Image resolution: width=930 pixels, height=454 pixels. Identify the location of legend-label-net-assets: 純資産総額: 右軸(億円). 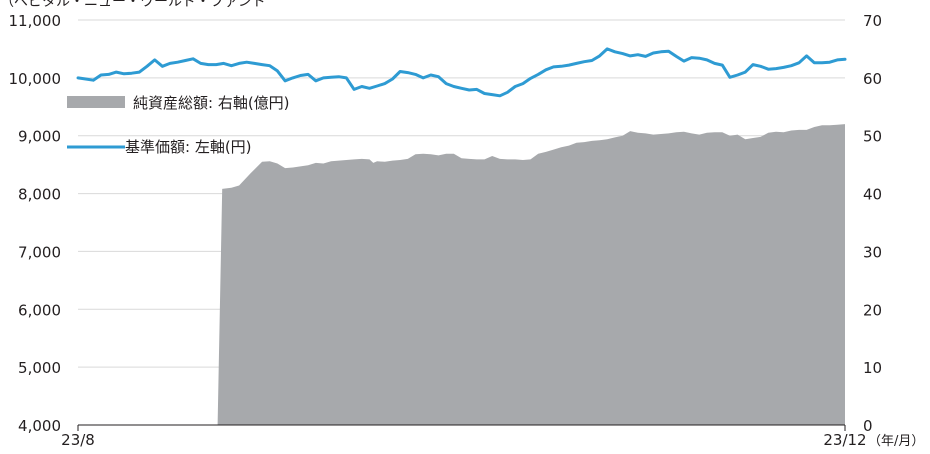
(211, 103).